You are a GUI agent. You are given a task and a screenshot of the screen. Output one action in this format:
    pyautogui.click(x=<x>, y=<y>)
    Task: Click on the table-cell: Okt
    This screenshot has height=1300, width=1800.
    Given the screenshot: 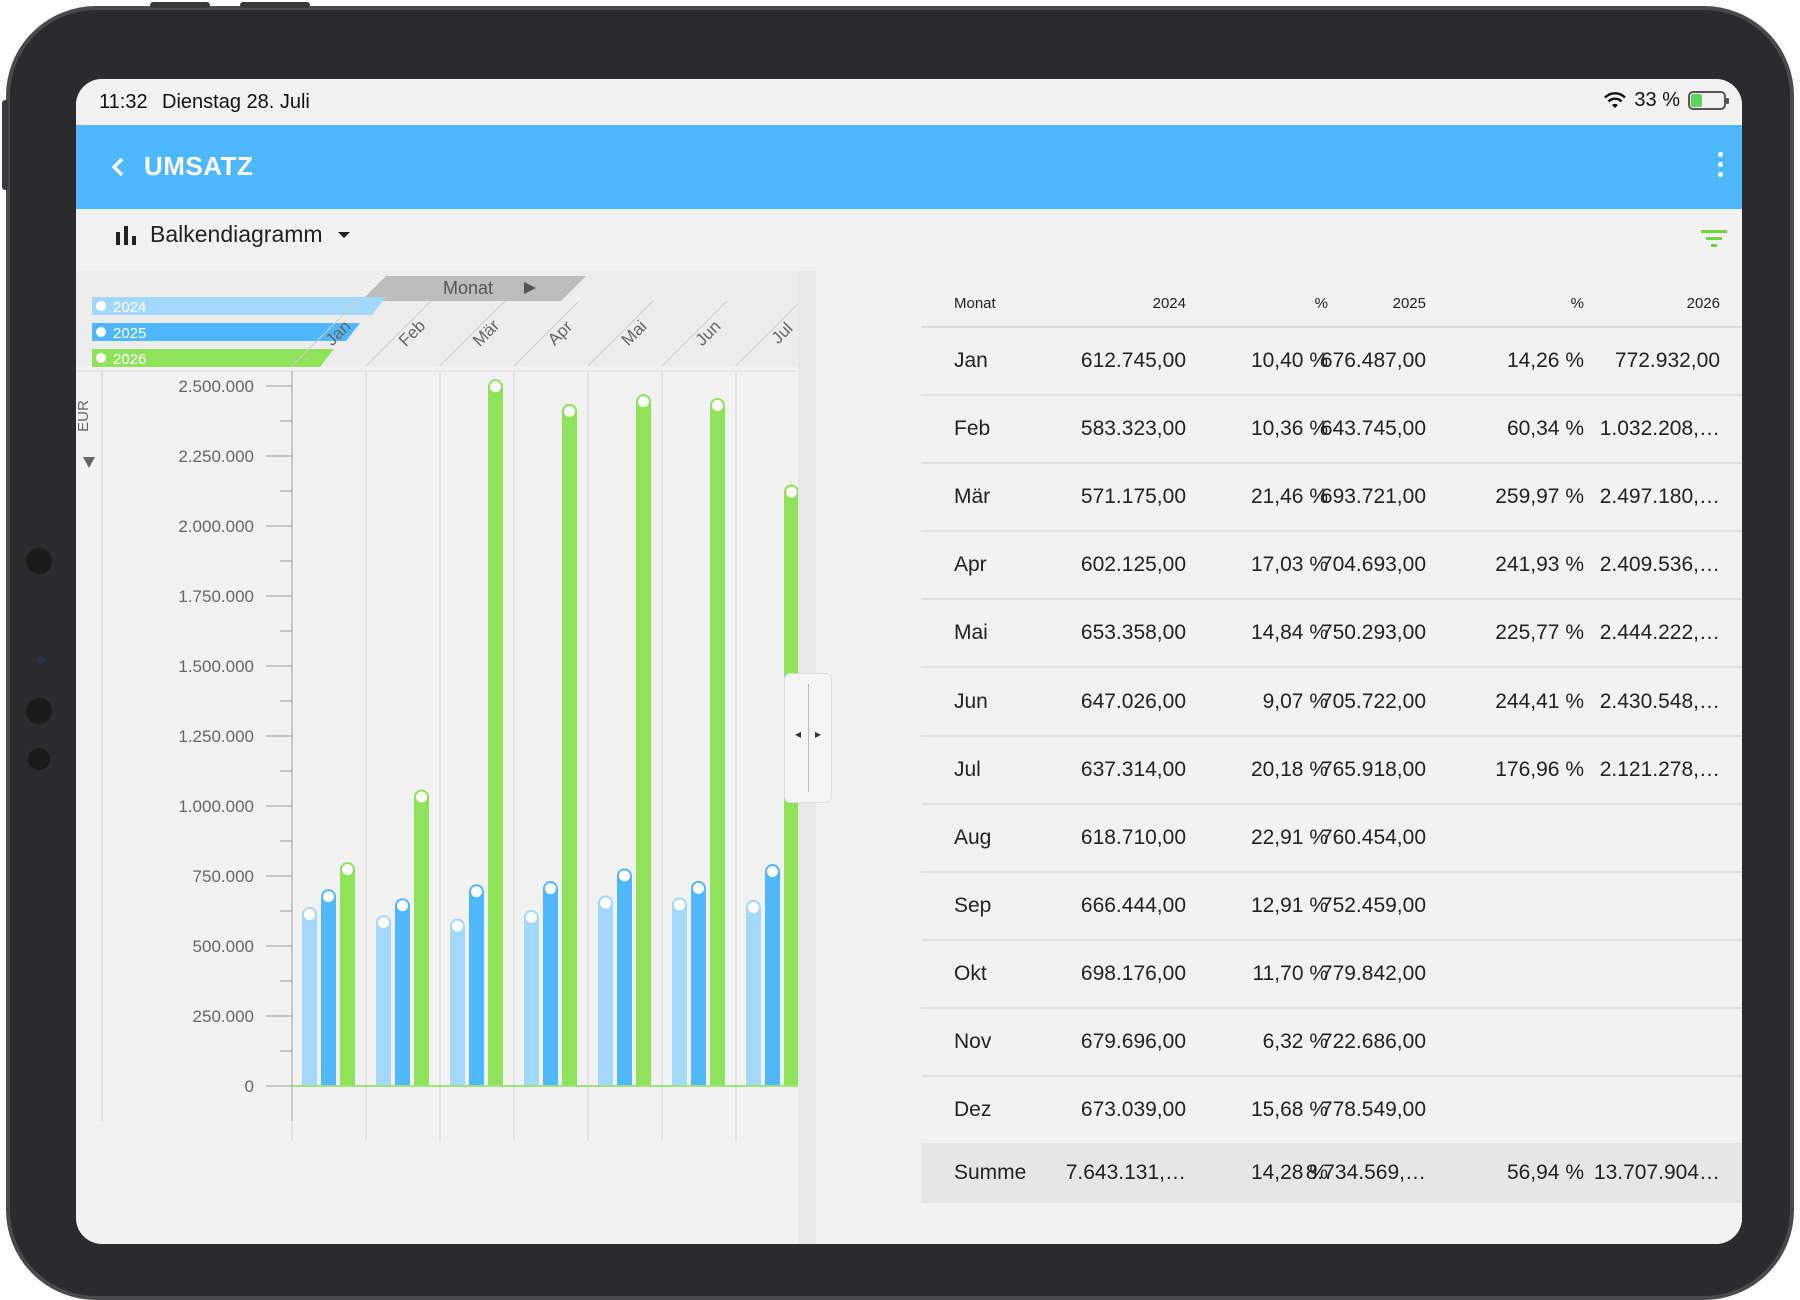 What is the action you would take?
    pyautogui.click(x=970, y=973)
    